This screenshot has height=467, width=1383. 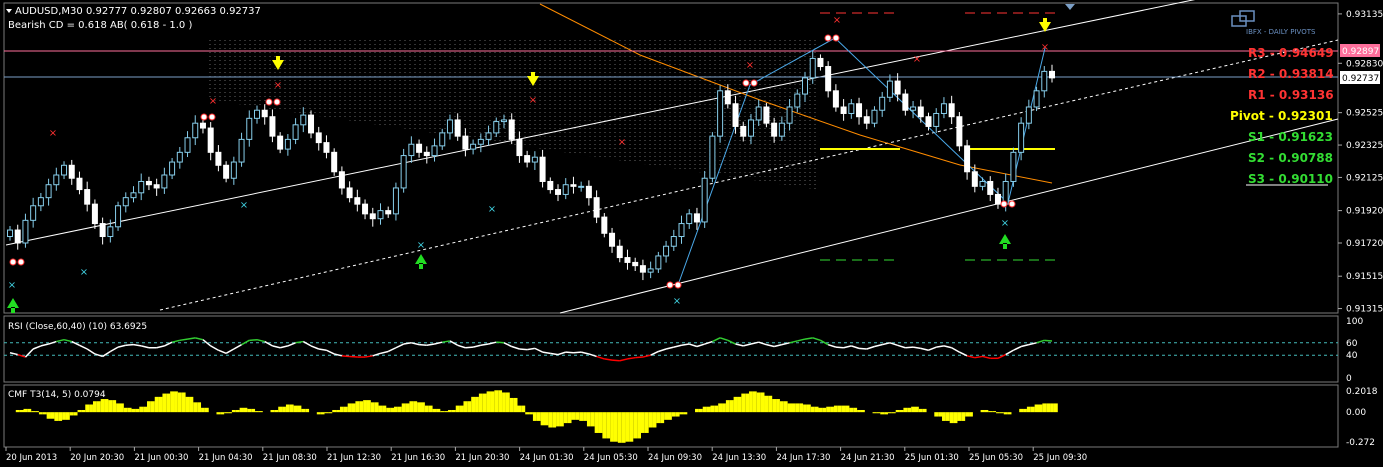 I want to click on red-x-marker: ×, so click(x=622, y=142).